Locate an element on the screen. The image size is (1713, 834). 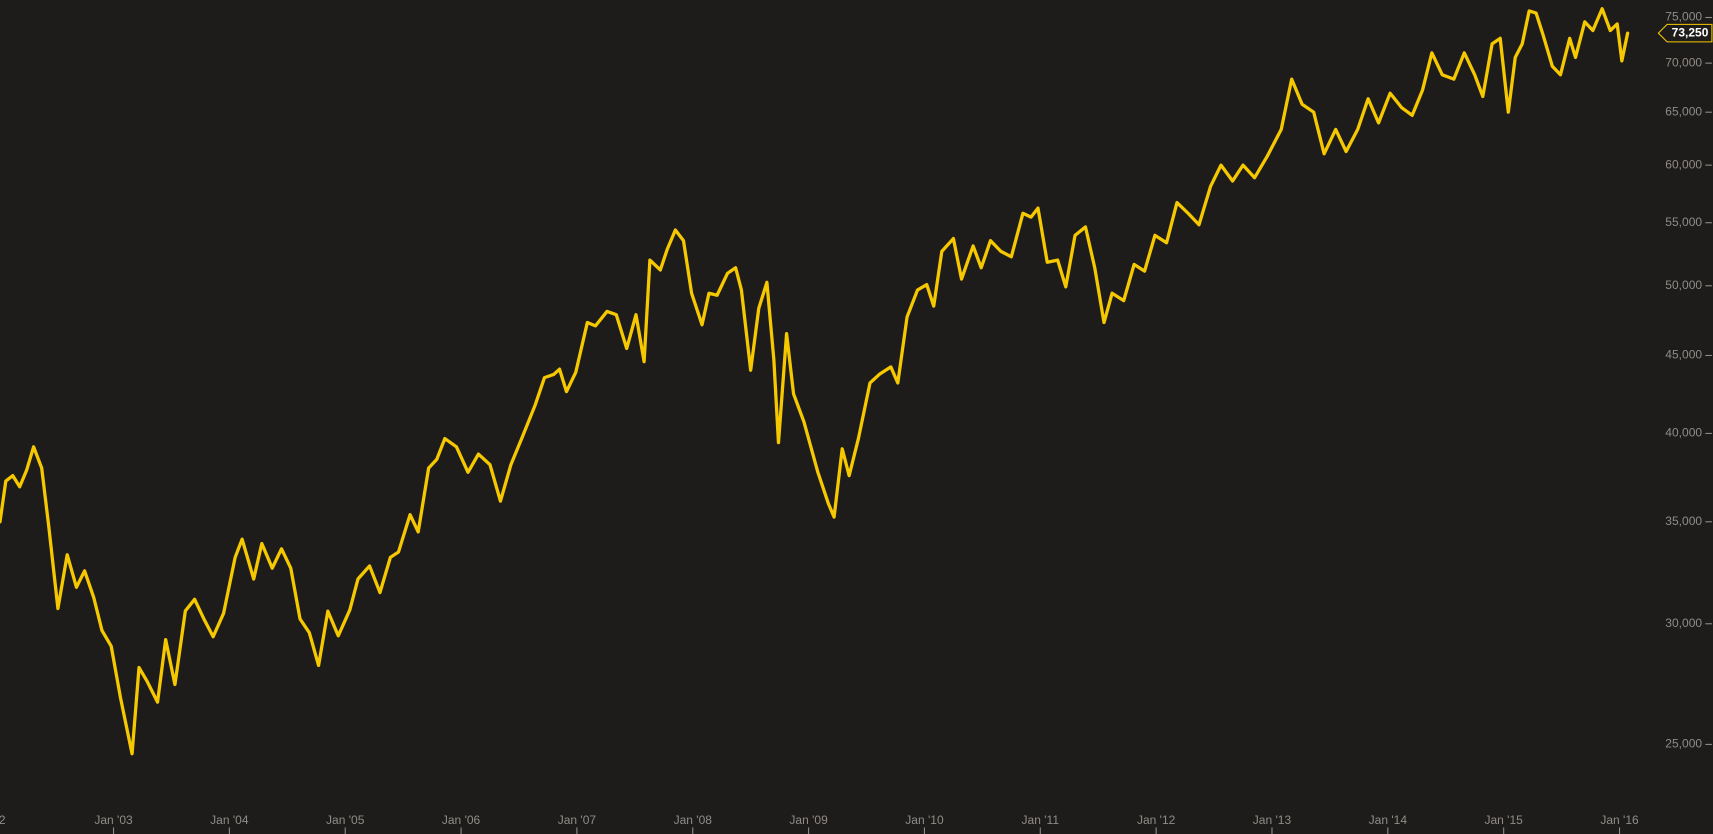
x-tick-label: Jan '09 is located at coordinates (808, 820).